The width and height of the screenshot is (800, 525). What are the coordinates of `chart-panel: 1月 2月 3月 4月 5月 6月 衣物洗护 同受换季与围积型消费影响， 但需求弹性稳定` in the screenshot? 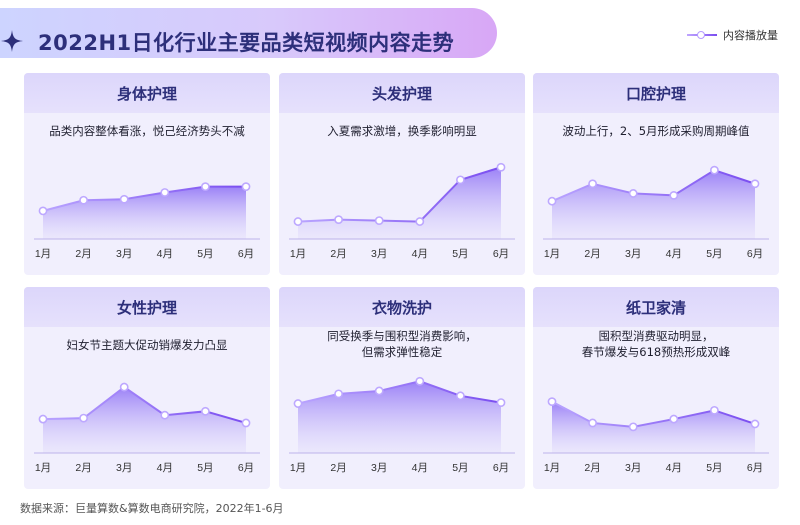 It's located at (402, 388).